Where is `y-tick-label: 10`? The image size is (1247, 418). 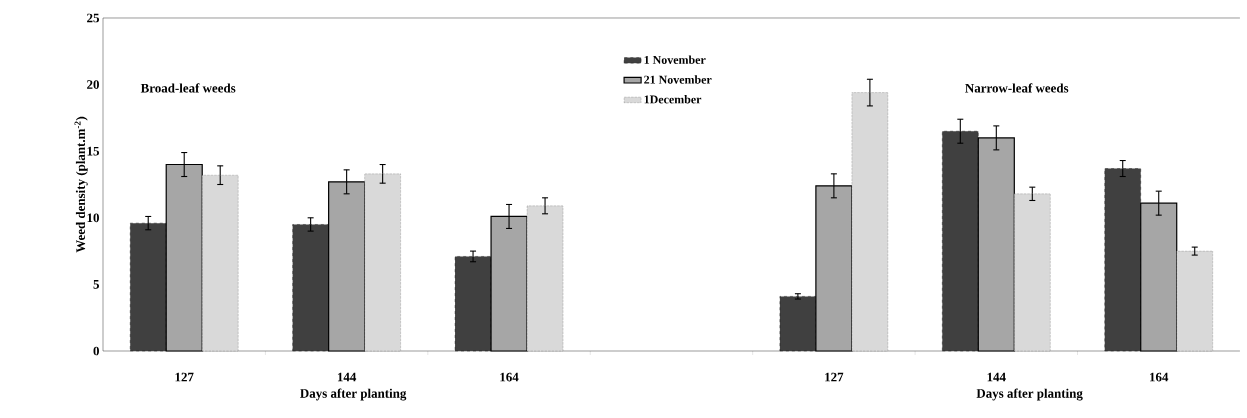
y-tick-label: 10 is located at coordinates (93, 218).